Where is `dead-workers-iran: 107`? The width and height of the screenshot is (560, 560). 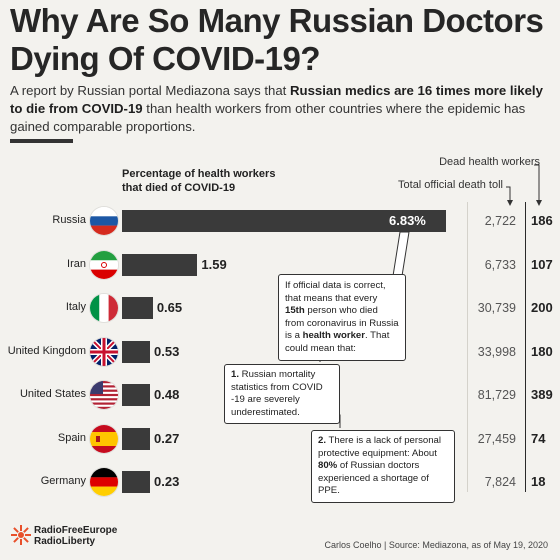
dead-workers-iran: 107 is located at coordinates (542, 264).